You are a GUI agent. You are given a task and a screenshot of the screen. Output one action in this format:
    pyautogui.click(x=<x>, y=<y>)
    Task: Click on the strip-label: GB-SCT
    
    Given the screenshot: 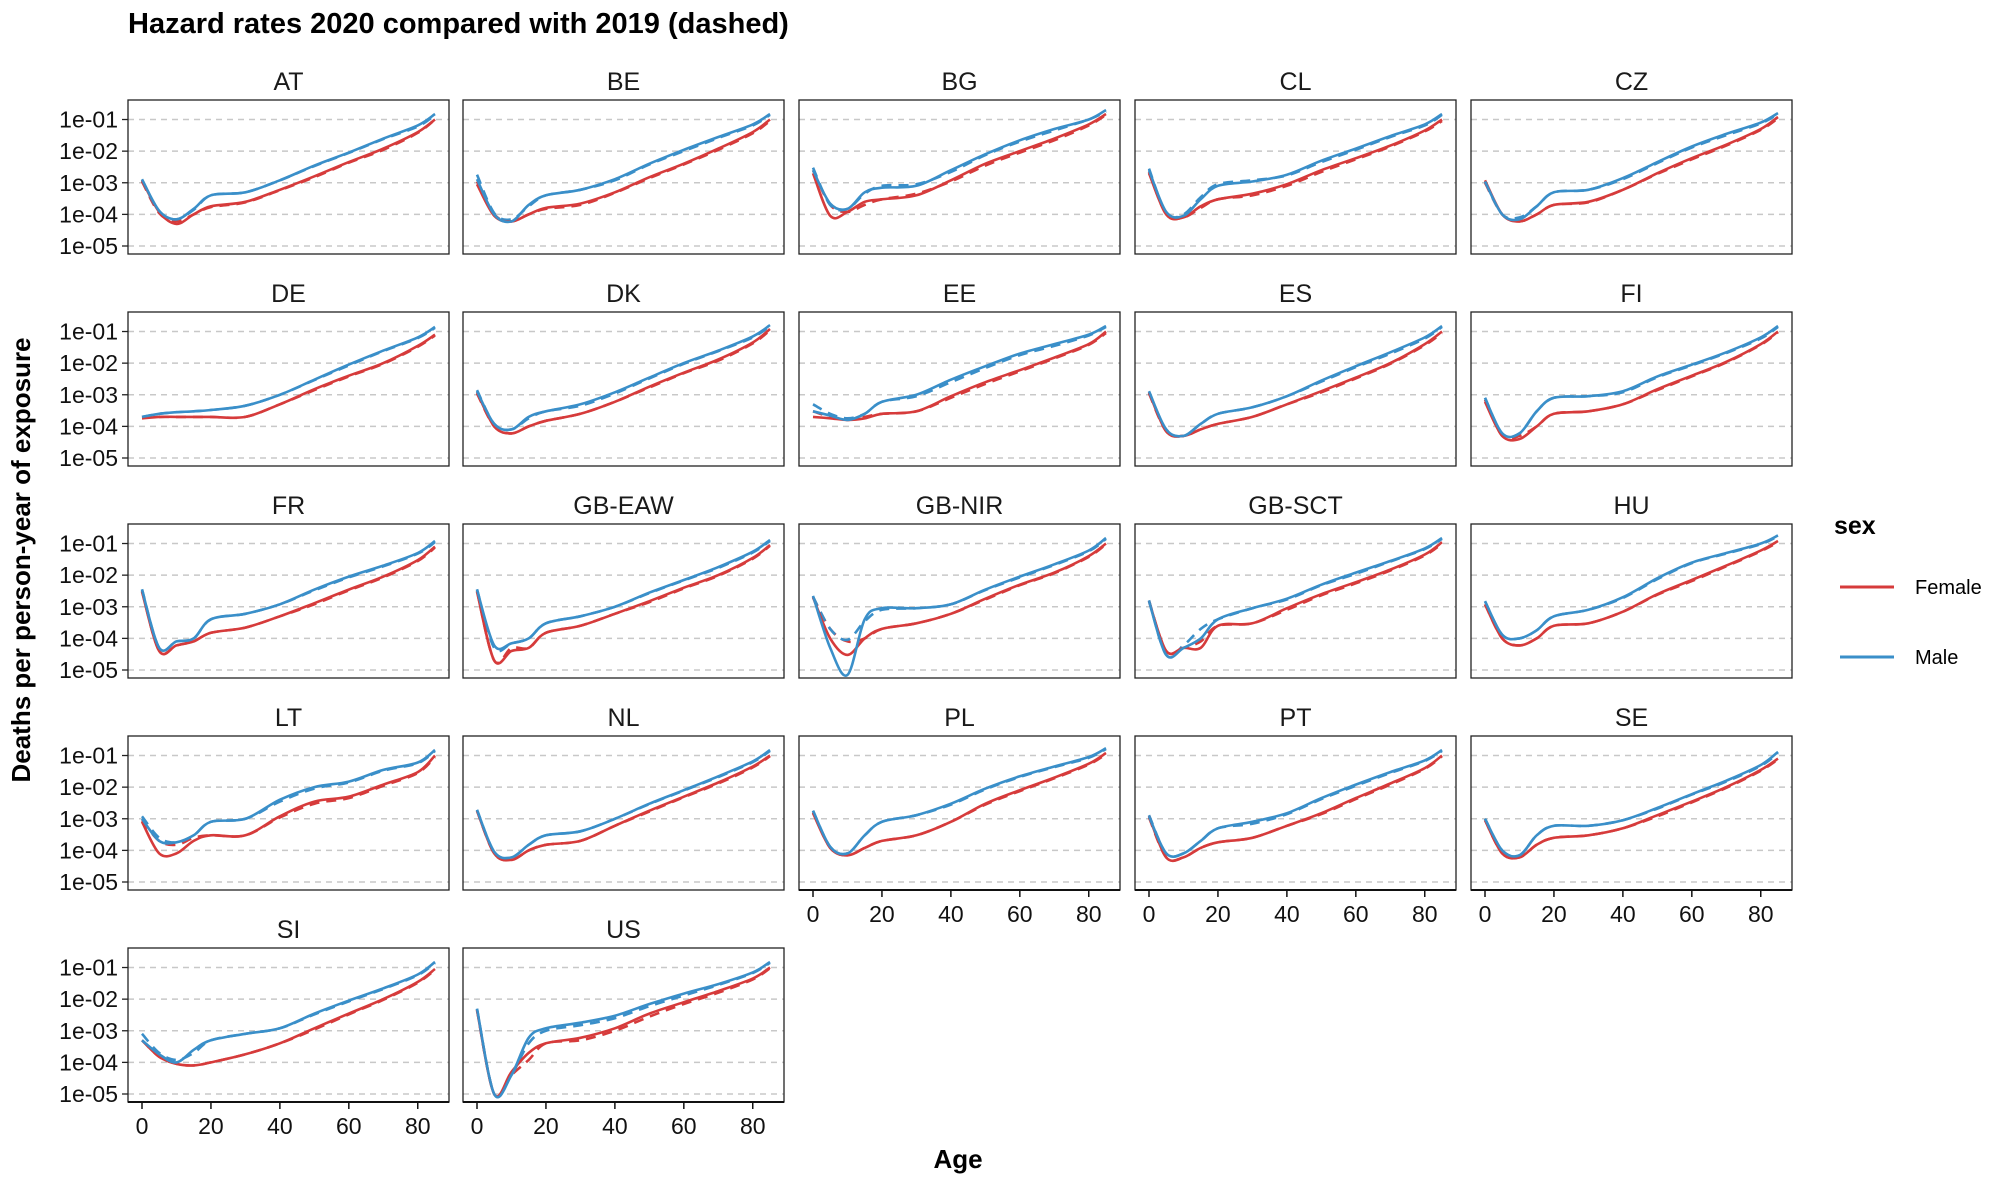 What is the action you would take?
    pyautogui.click(x=1295, y=506)
    